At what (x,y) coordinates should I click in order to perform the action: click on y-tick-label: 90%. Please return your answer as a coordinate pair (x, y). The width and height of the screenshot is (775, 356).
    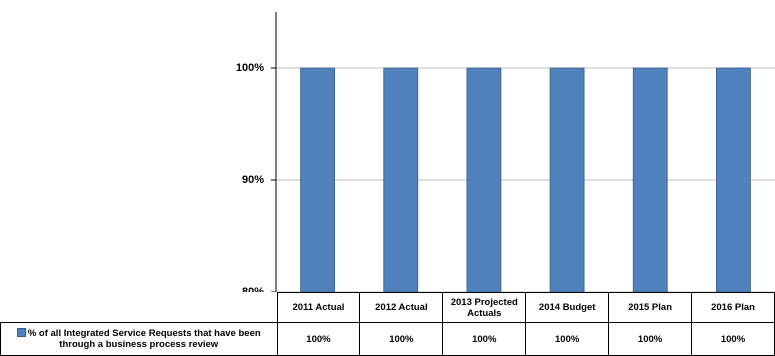
    Looking at the image, I should click on (253, 180).